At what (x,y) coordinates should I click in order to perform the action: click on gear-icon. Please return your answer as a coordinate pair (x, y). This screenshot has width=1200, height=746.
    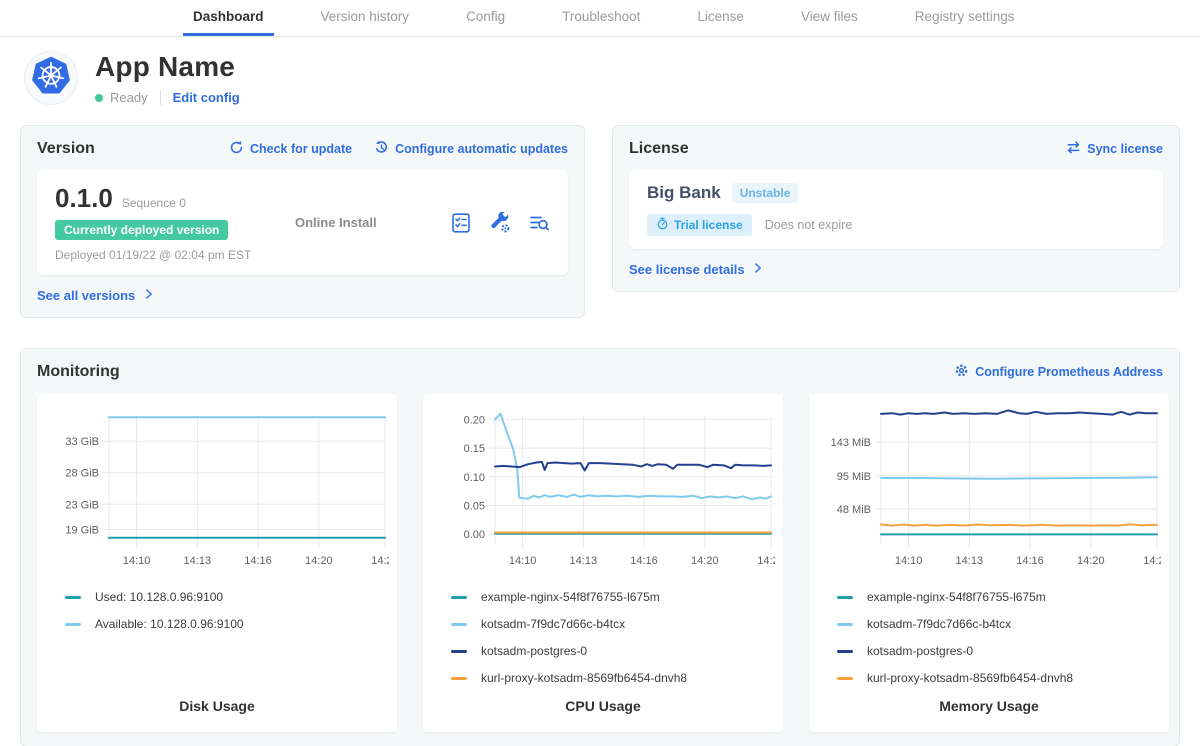
    Looking at the image, I should click on (961, 372).